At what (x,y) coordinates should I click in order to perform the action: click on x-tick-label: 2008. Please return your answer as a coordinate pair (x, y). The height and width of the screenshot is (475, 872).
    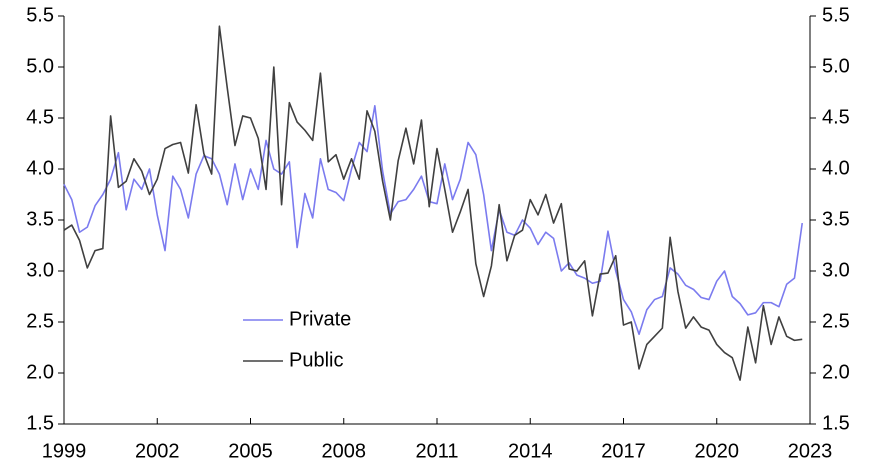
    Looking at the image, I should click on (344, 451).